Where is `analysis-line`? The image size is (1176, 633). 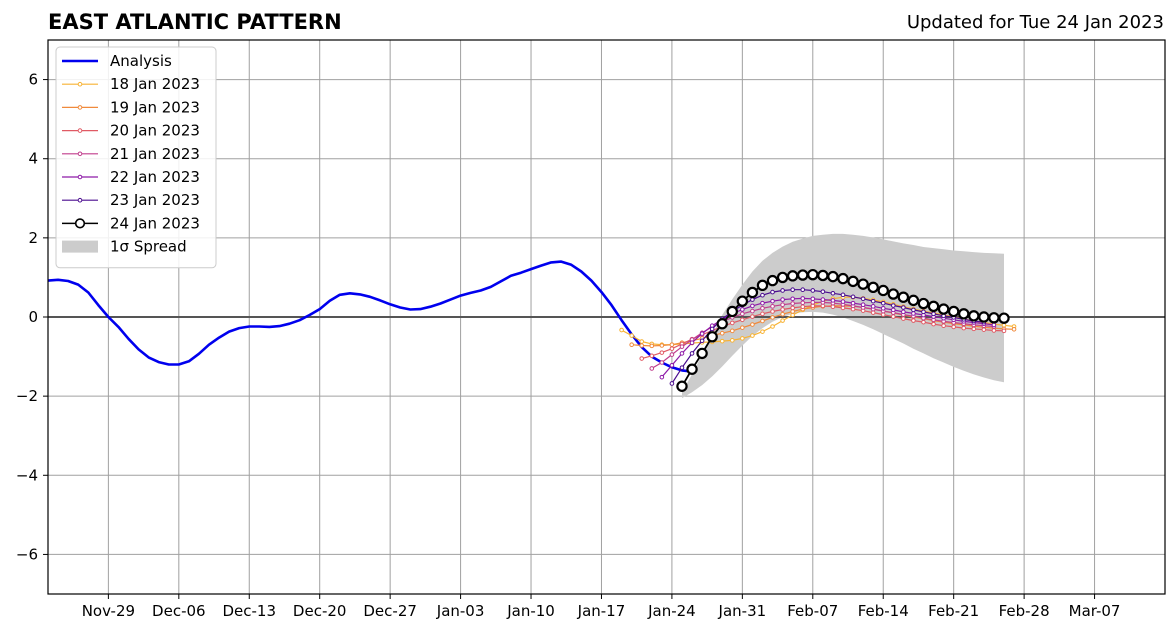
analysis-line is located at coordinates (370, 316).